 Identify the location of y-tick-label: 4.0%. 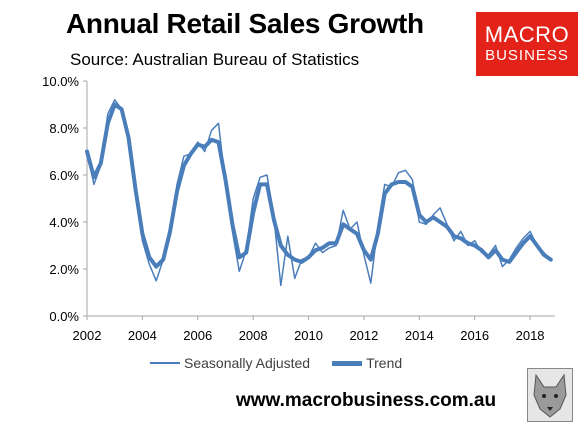
(64, 222).